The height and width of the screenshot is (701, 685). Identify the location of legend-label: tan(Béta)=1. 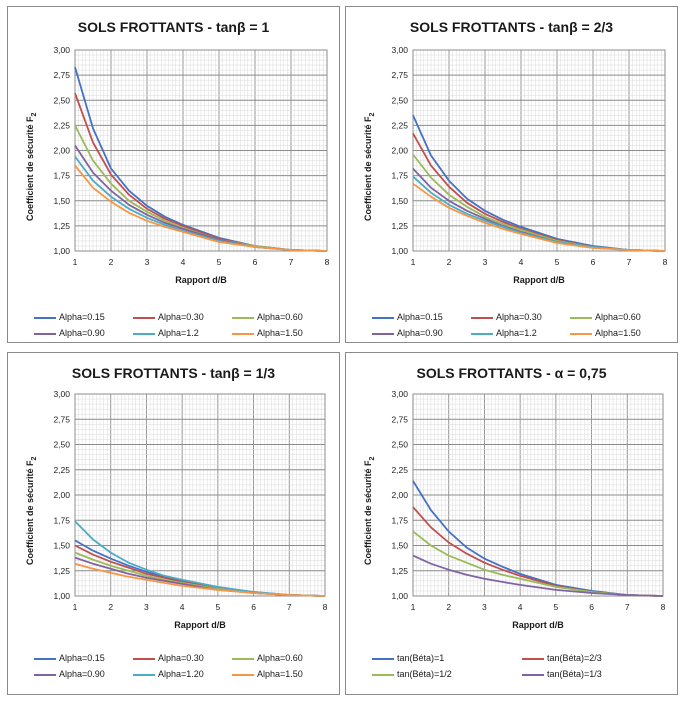
(421, 658).